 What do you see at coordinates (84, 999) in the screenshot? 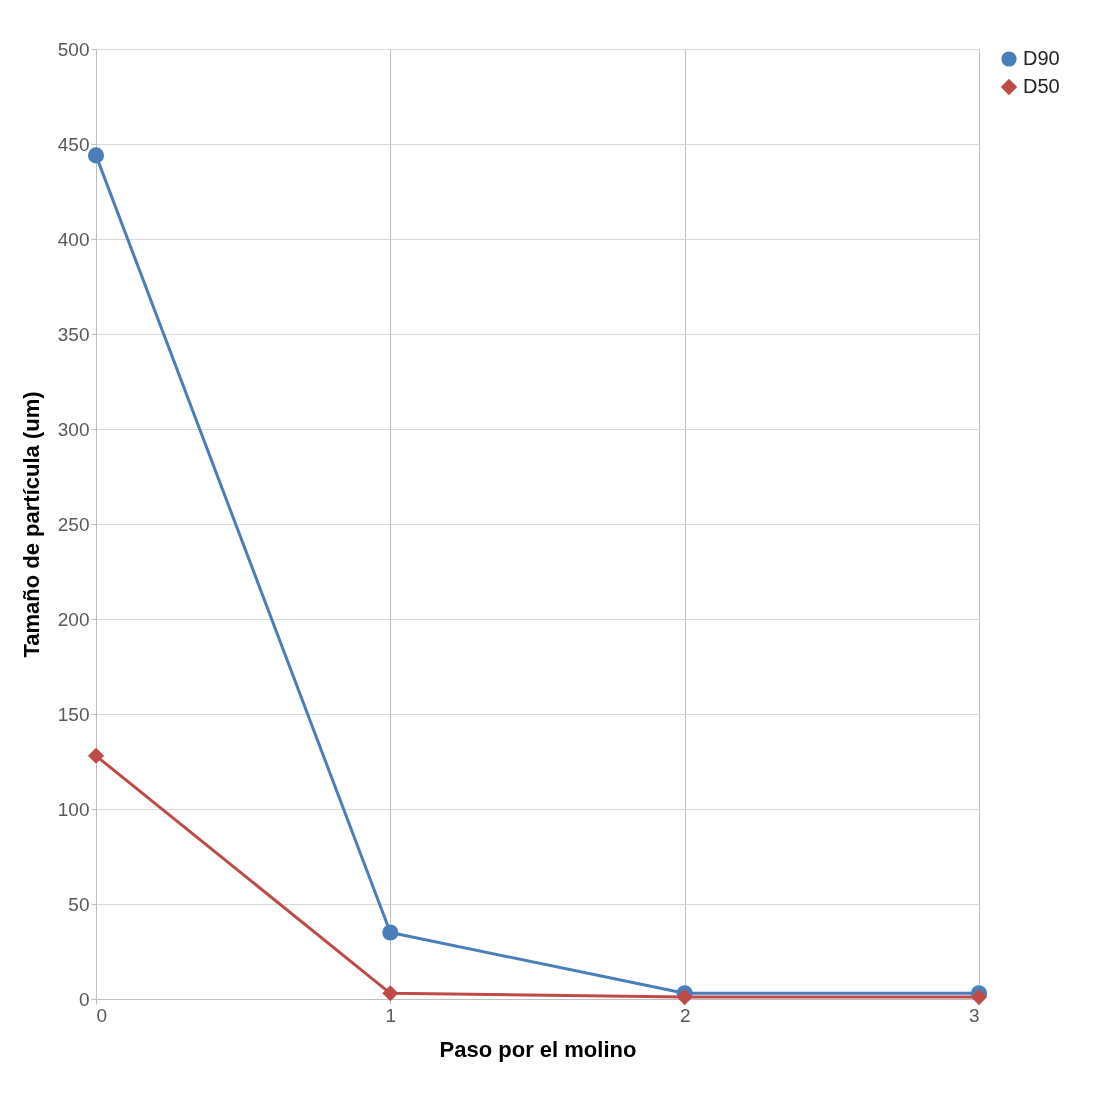
I see `y-tick-label: 0` at bounding box center [84, 999].